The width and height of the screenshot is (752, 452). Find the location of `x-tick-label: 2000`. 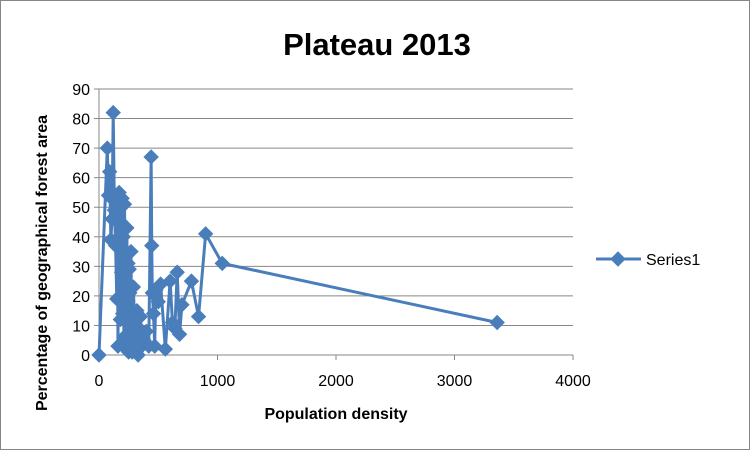

x-tick-label: 2000 is located at coordinates (336, 381).